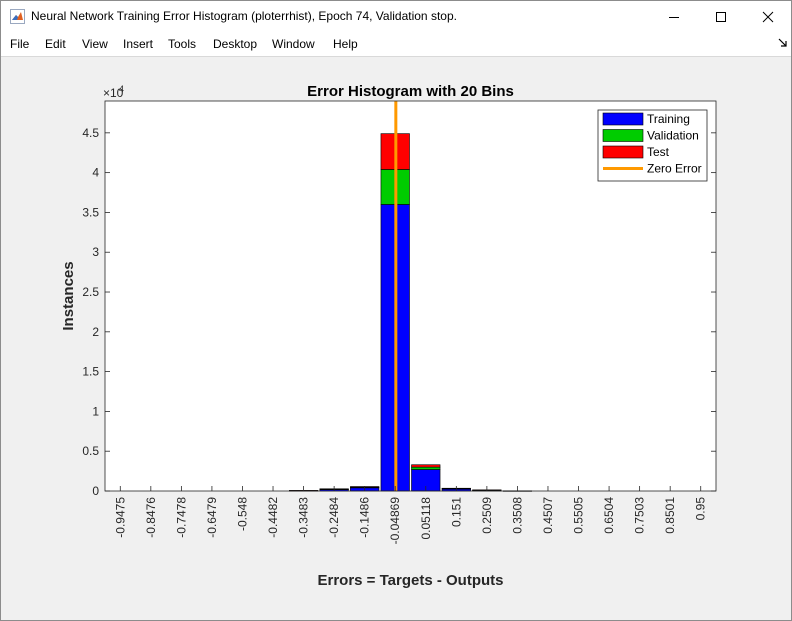 The width and height of the screenshot is (792, 621). I want to click on y-tick-label-0: 0, so click(95, 491).